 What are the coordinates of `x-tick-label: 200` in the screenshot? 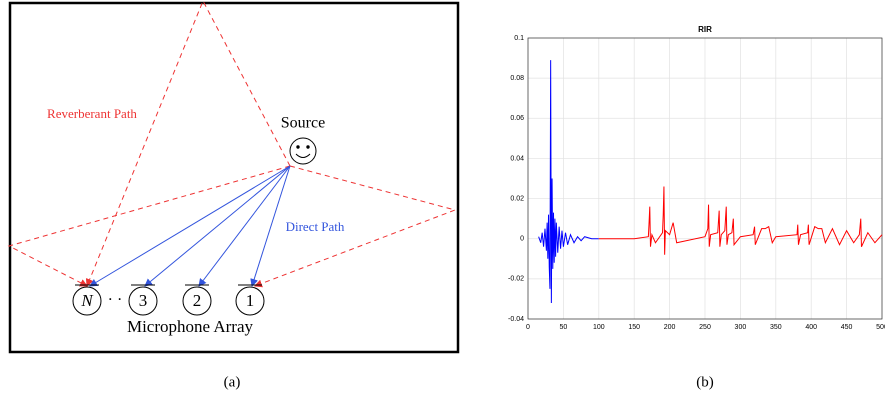 It's located at (670, 327).